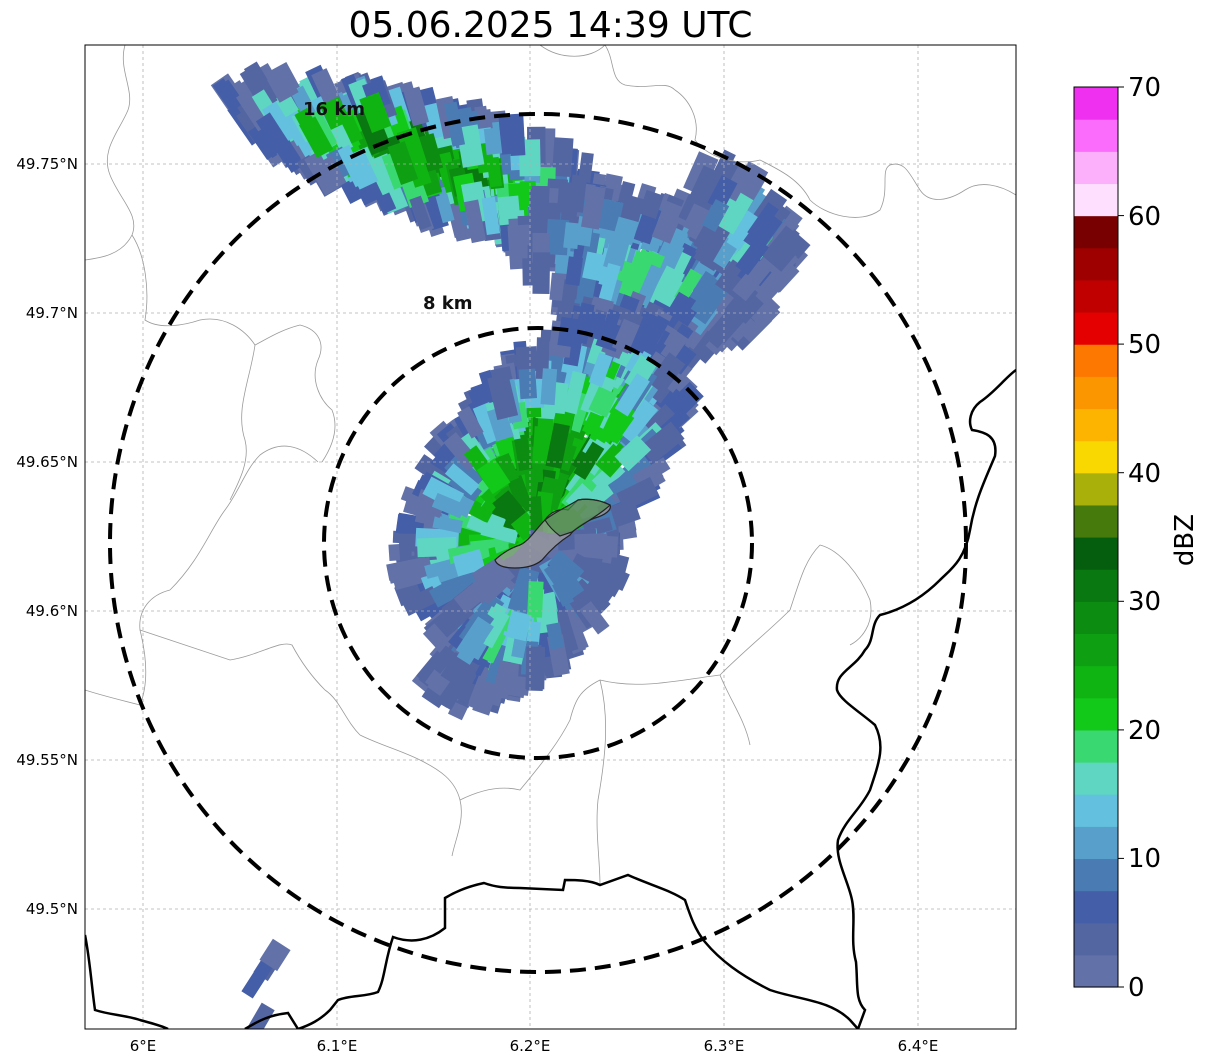 This screenshot has height=1064, width=1207. What do you see at coordinates (47, 164) in the screenshot?
I see `lat-label: 49.75°N` at bounding box center [47, 164].